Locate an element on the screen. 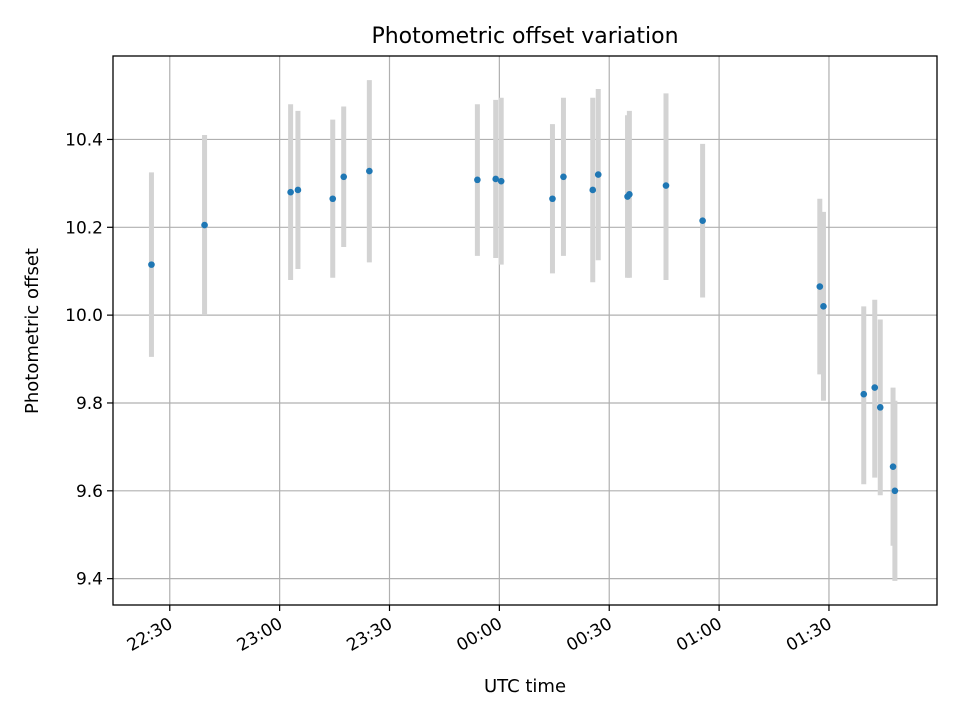 This screenshot has width=960, height=720. y-tick-label: 9.6 is located at coordinates (89, 492).